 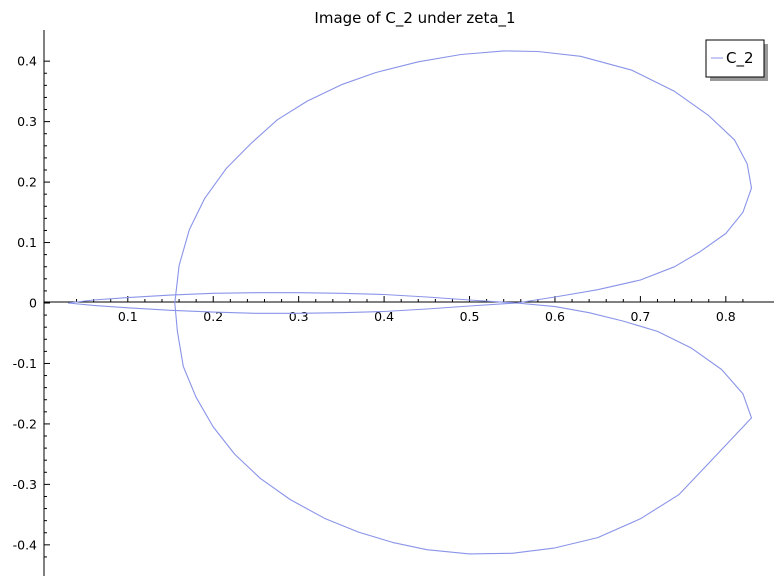 What do you see at coordinates (27, 242) in the screenshot?
I see `y-tick-label: 0.1` at bounding box center [27, 242].